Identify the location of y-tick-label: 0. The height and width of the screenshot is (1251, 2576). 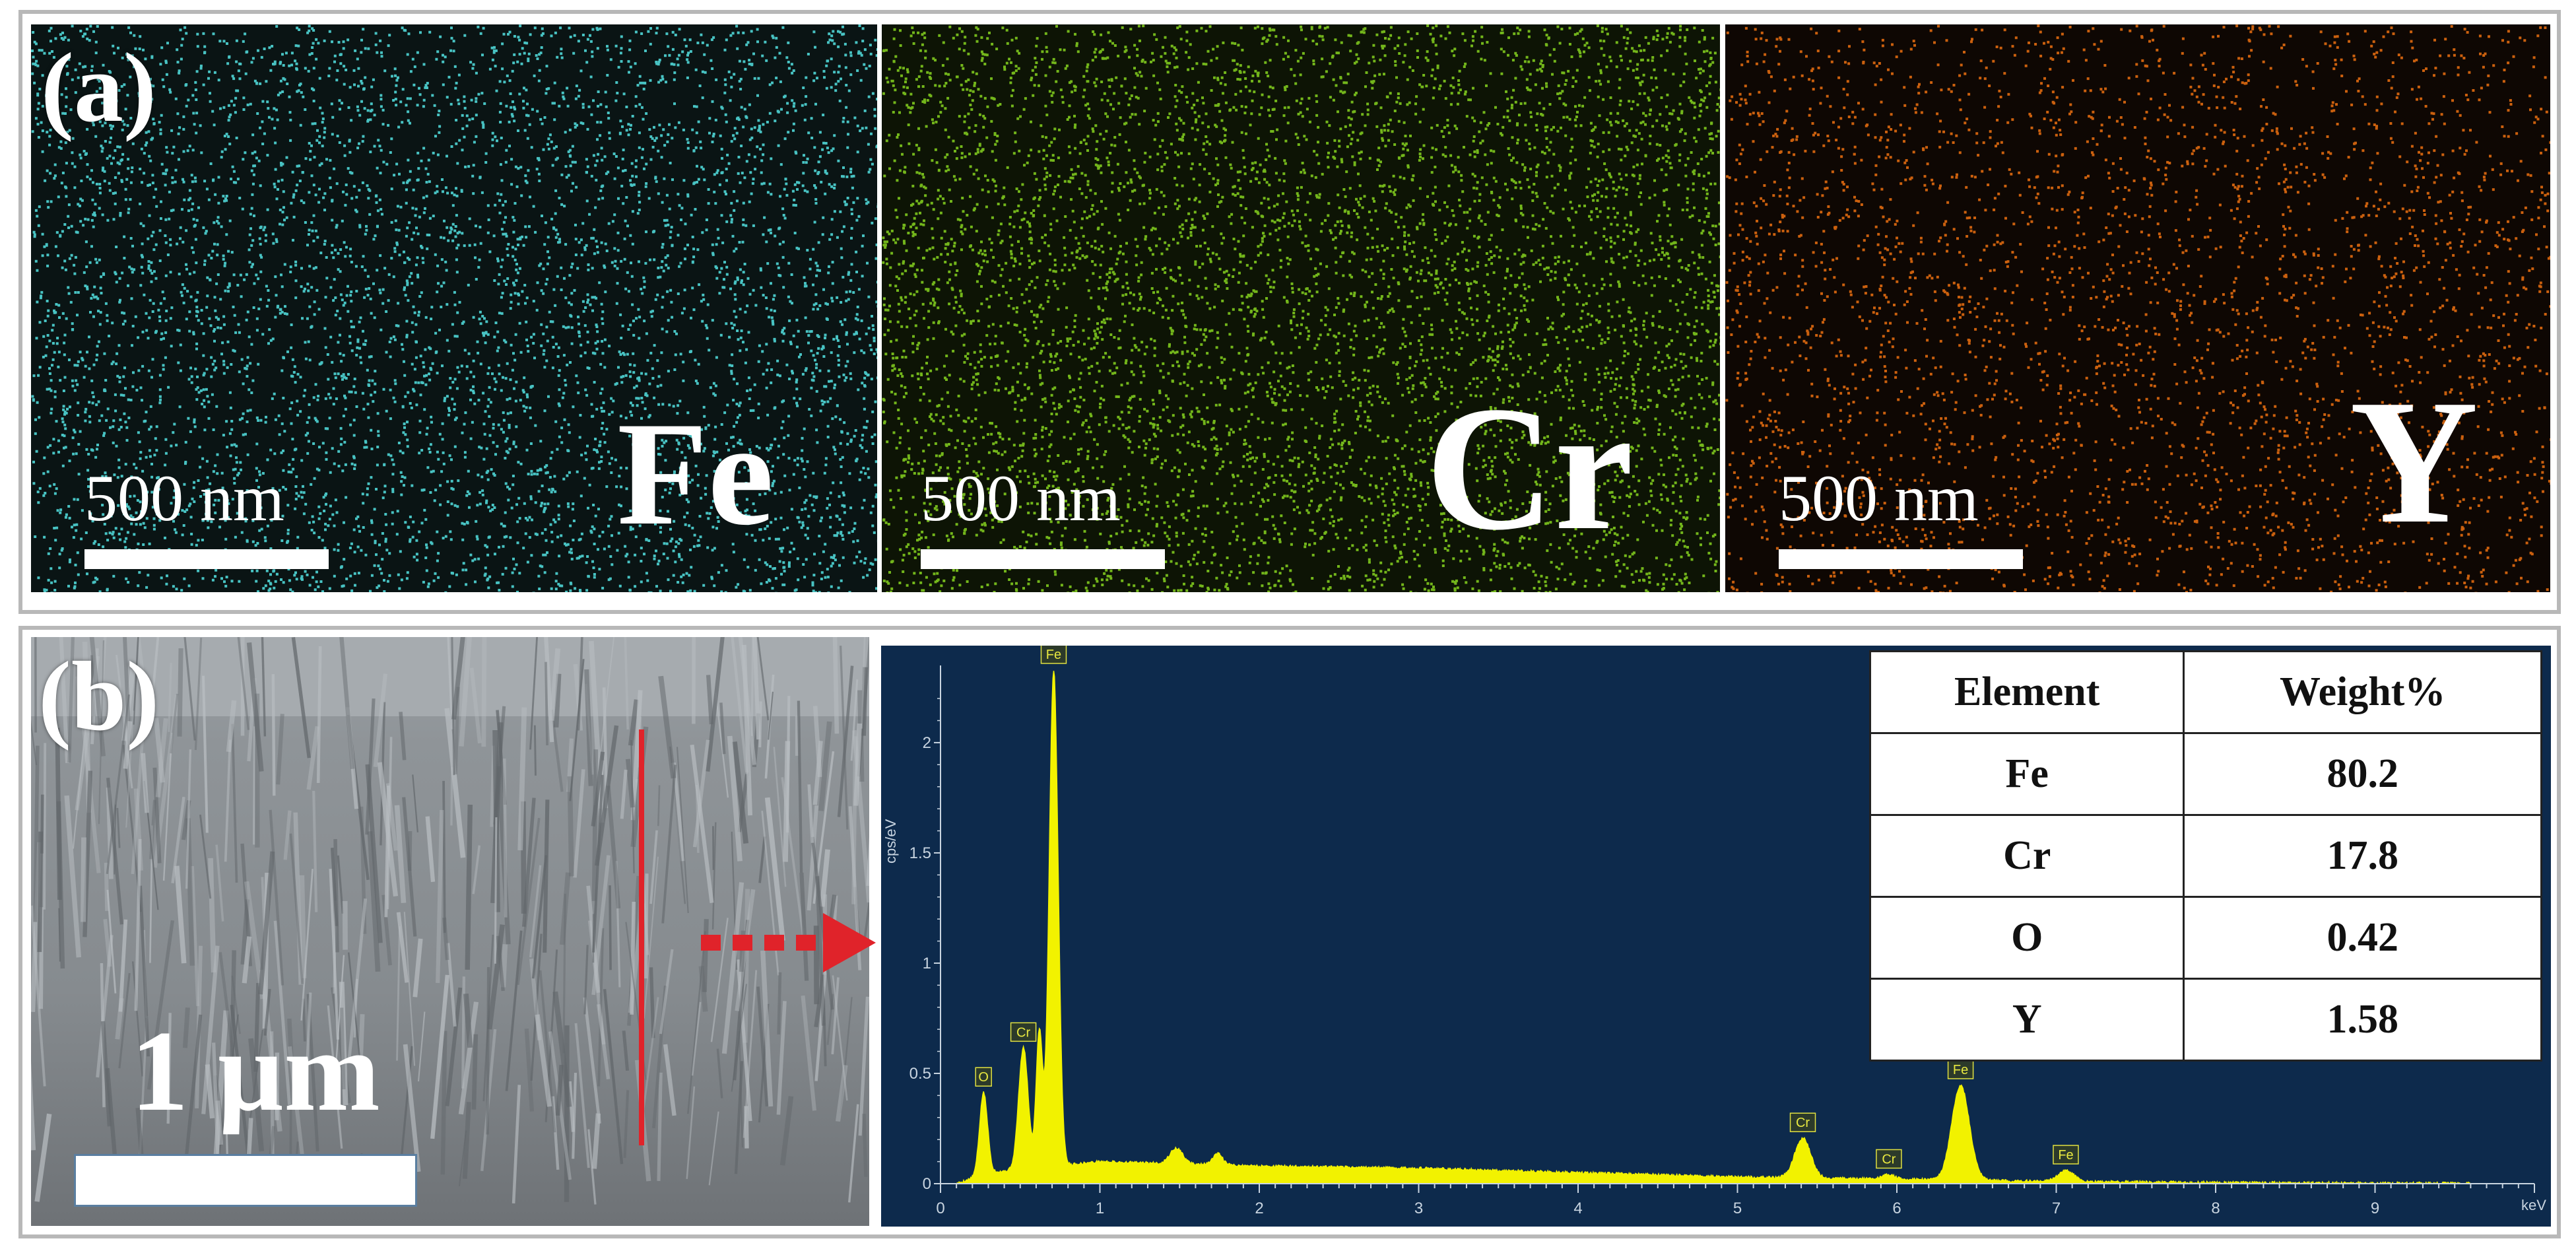
(927, 1184).